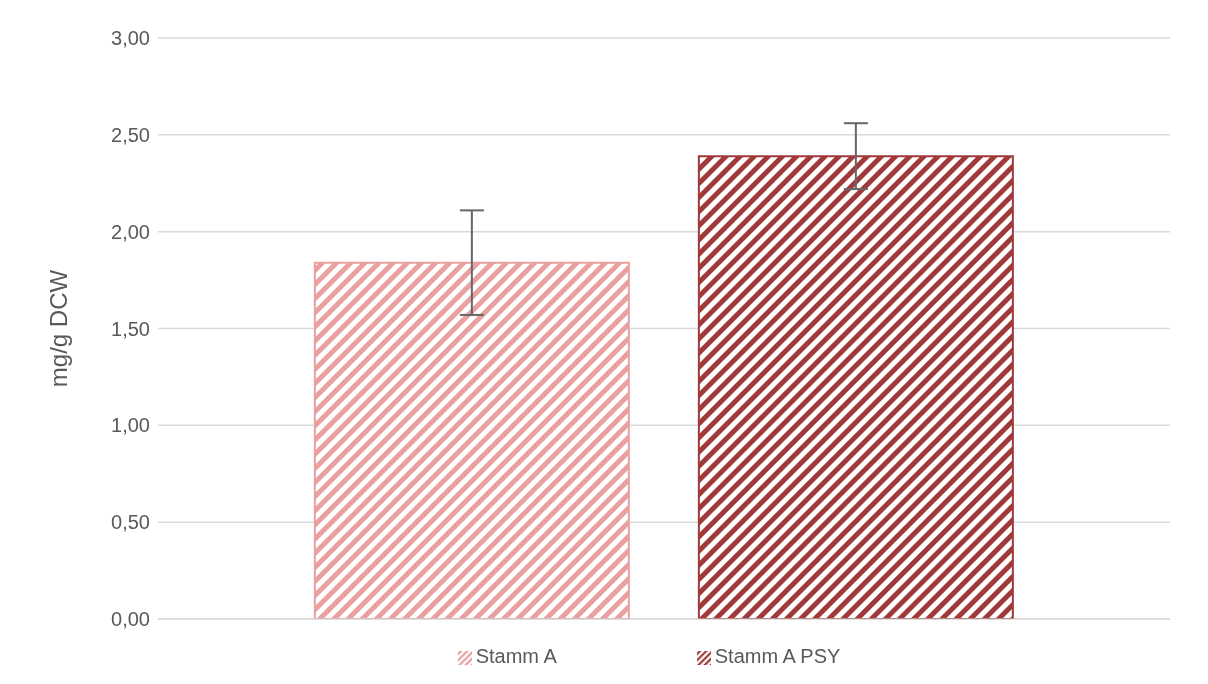 The height and width of the screenshot is (684, 1208). I want to click on y-tick-label: 0,50, so click(130, 522).